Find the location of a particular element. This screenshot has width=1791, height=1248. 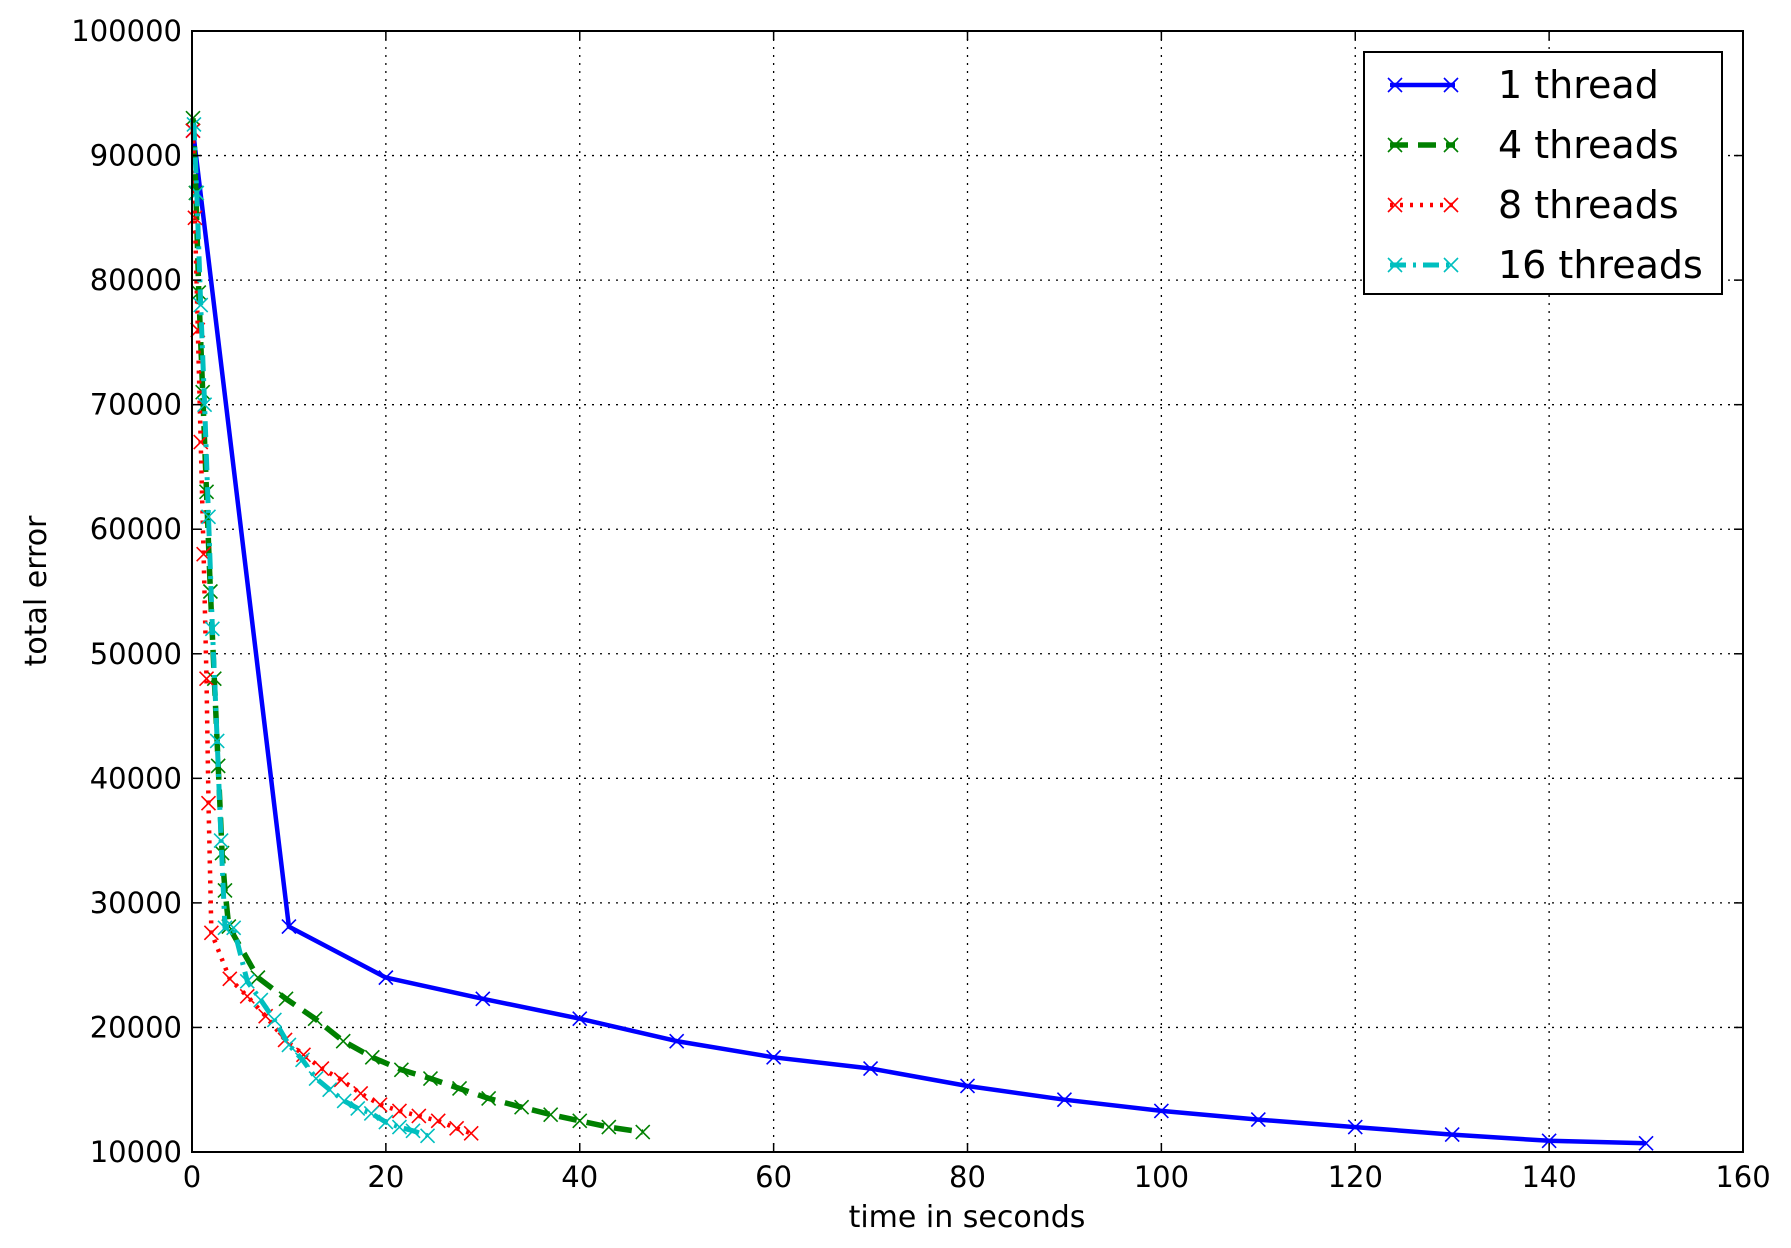

y-tick-label: 50000 is located at coordinates (136, 654).